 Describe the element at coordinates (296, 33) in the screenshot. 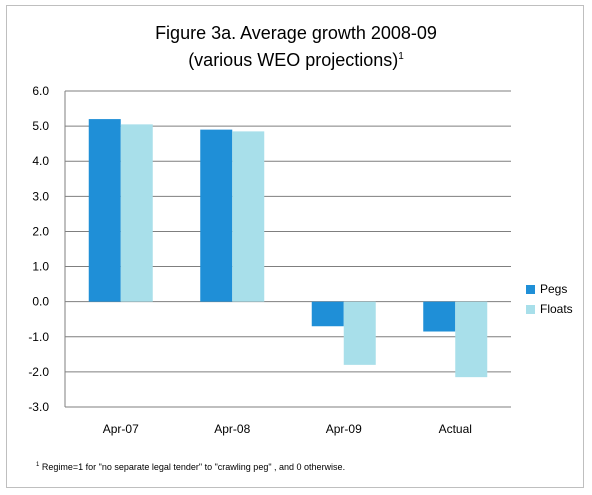

I see `chart-title-line1: Figure 3a. Average growth 2008-09` at that location.